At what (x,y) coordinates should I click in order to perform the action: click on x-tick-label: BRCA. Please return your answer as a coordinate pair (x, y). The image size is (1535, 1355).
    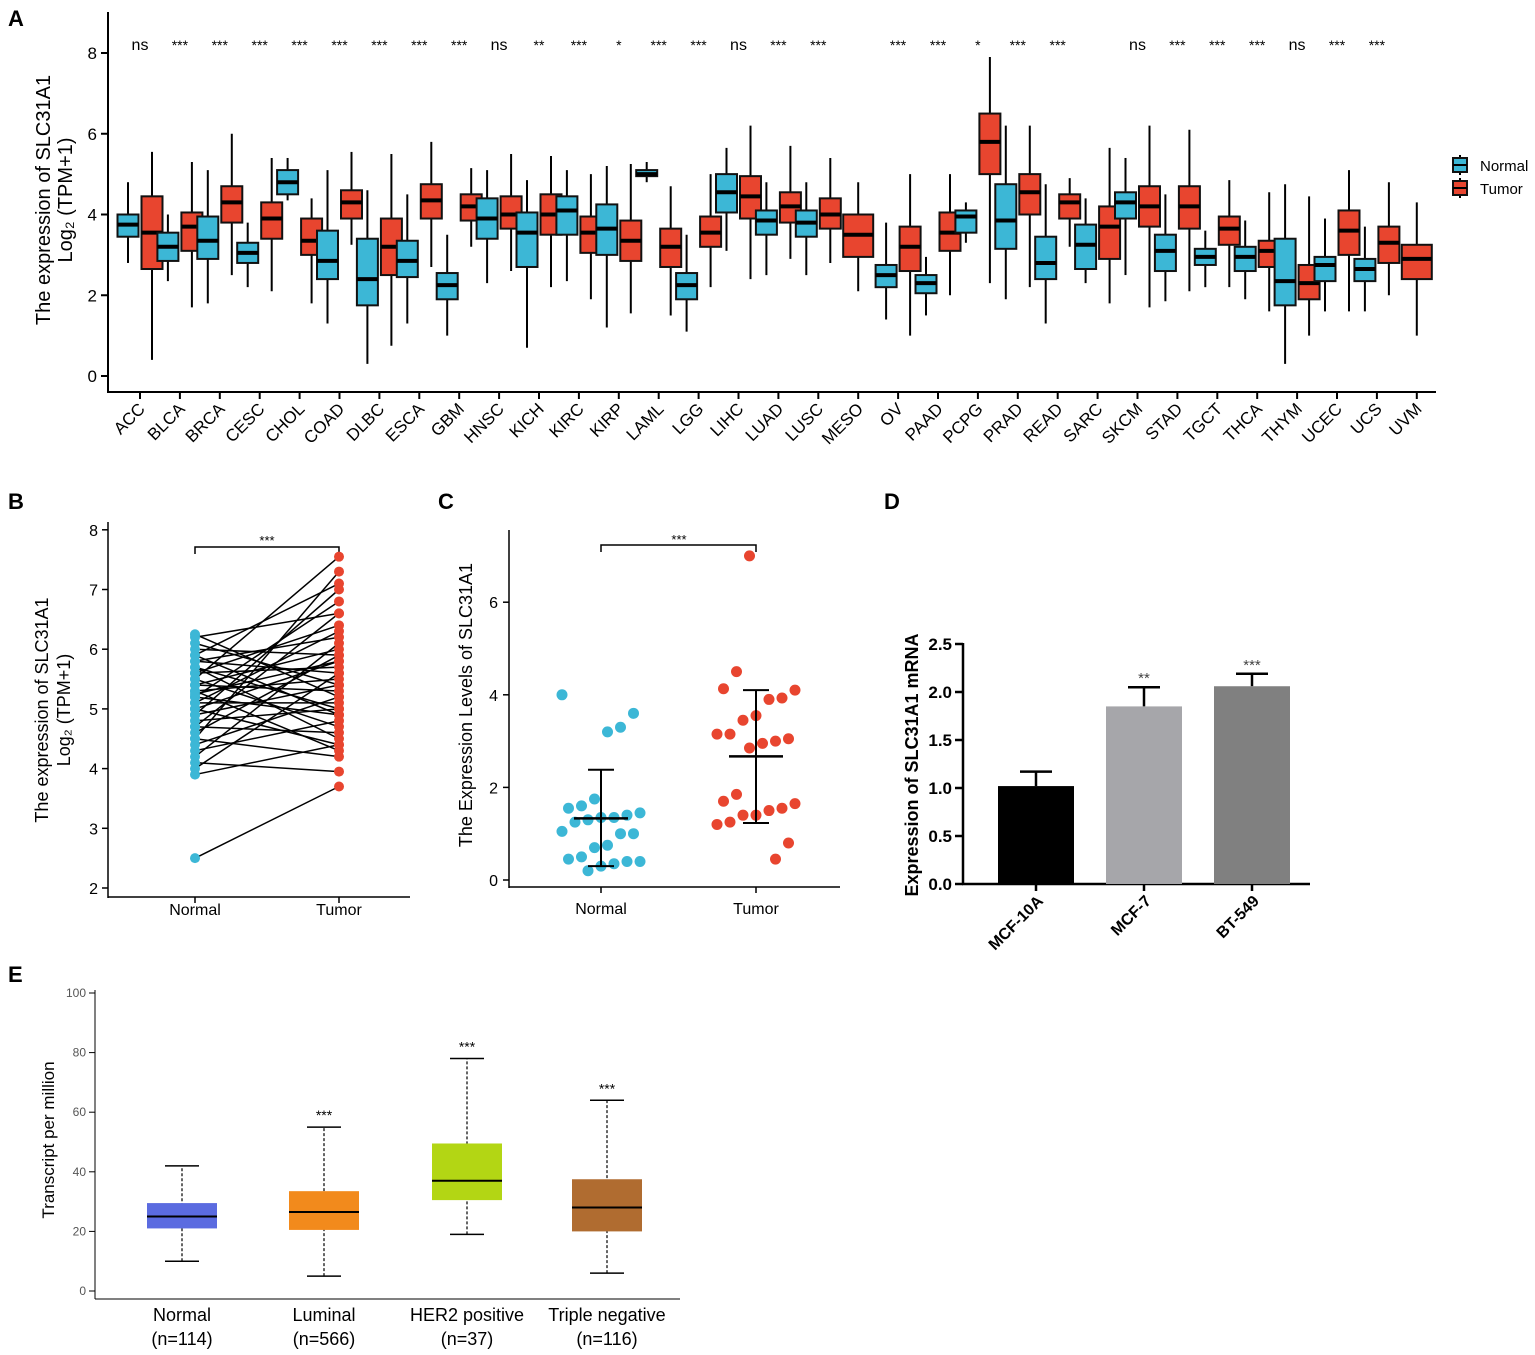
    Looking at the image, I should click on (205, 422).